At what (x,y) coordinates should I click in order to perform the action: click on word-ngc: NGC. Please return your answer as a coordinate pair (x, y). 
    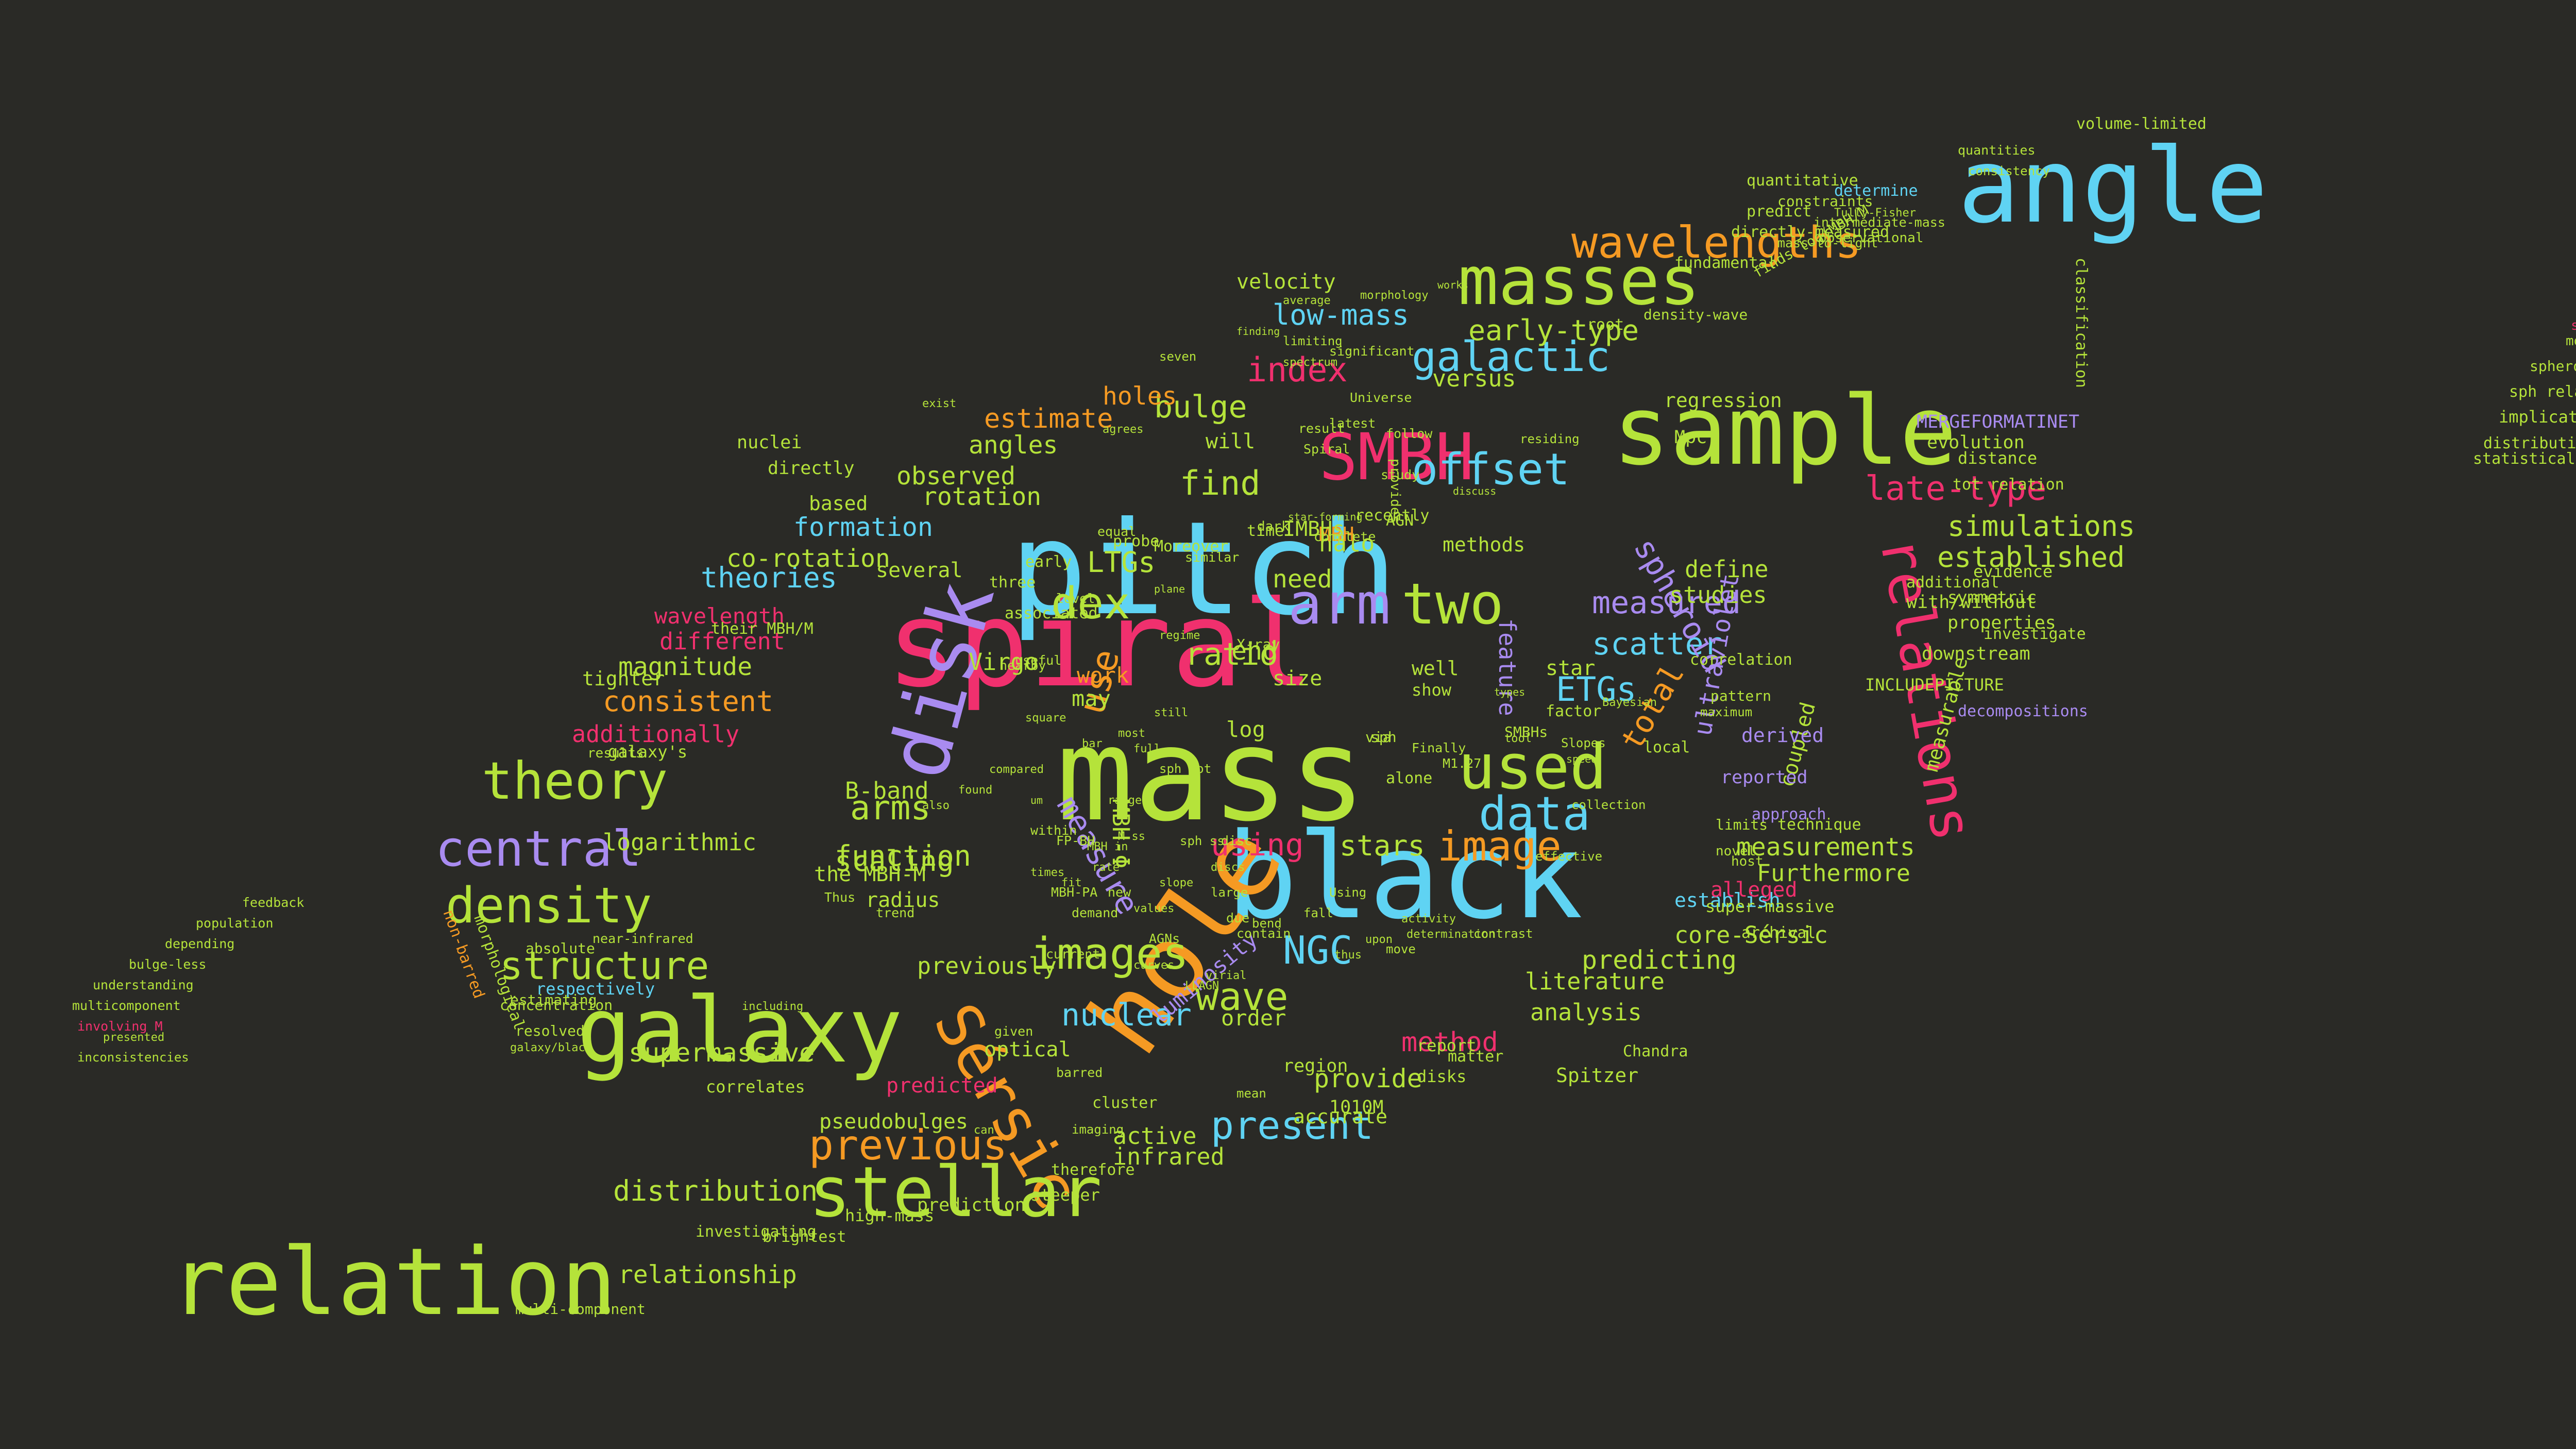
    Looking at the image, I should click on (1318, 950).